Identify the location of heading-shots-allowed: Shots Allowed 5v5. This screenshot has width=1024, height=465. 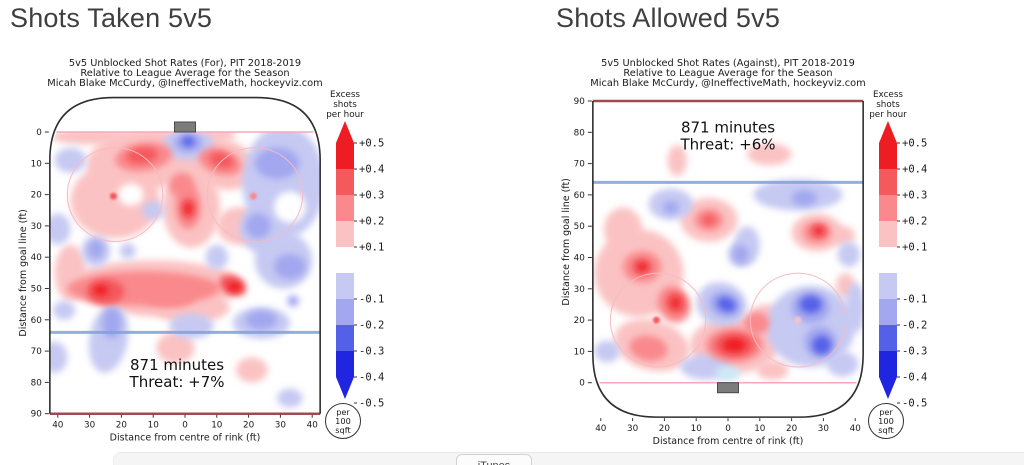
(668, 18).